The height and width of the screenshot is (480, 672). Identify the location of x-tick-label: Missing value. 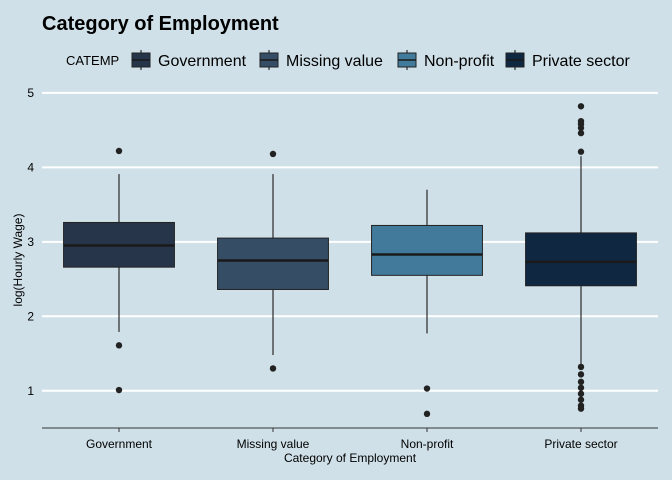
(273, 444).